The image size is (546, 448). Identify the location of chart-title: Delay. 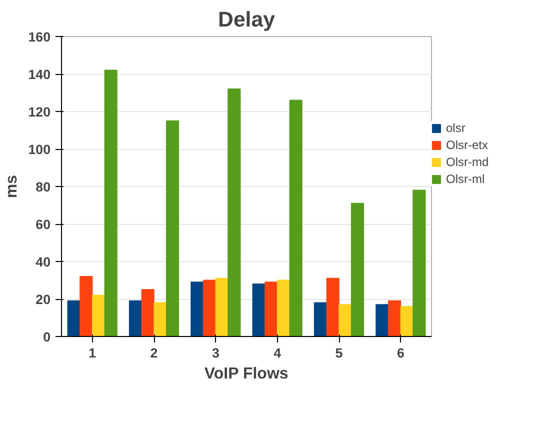
(247, 20).